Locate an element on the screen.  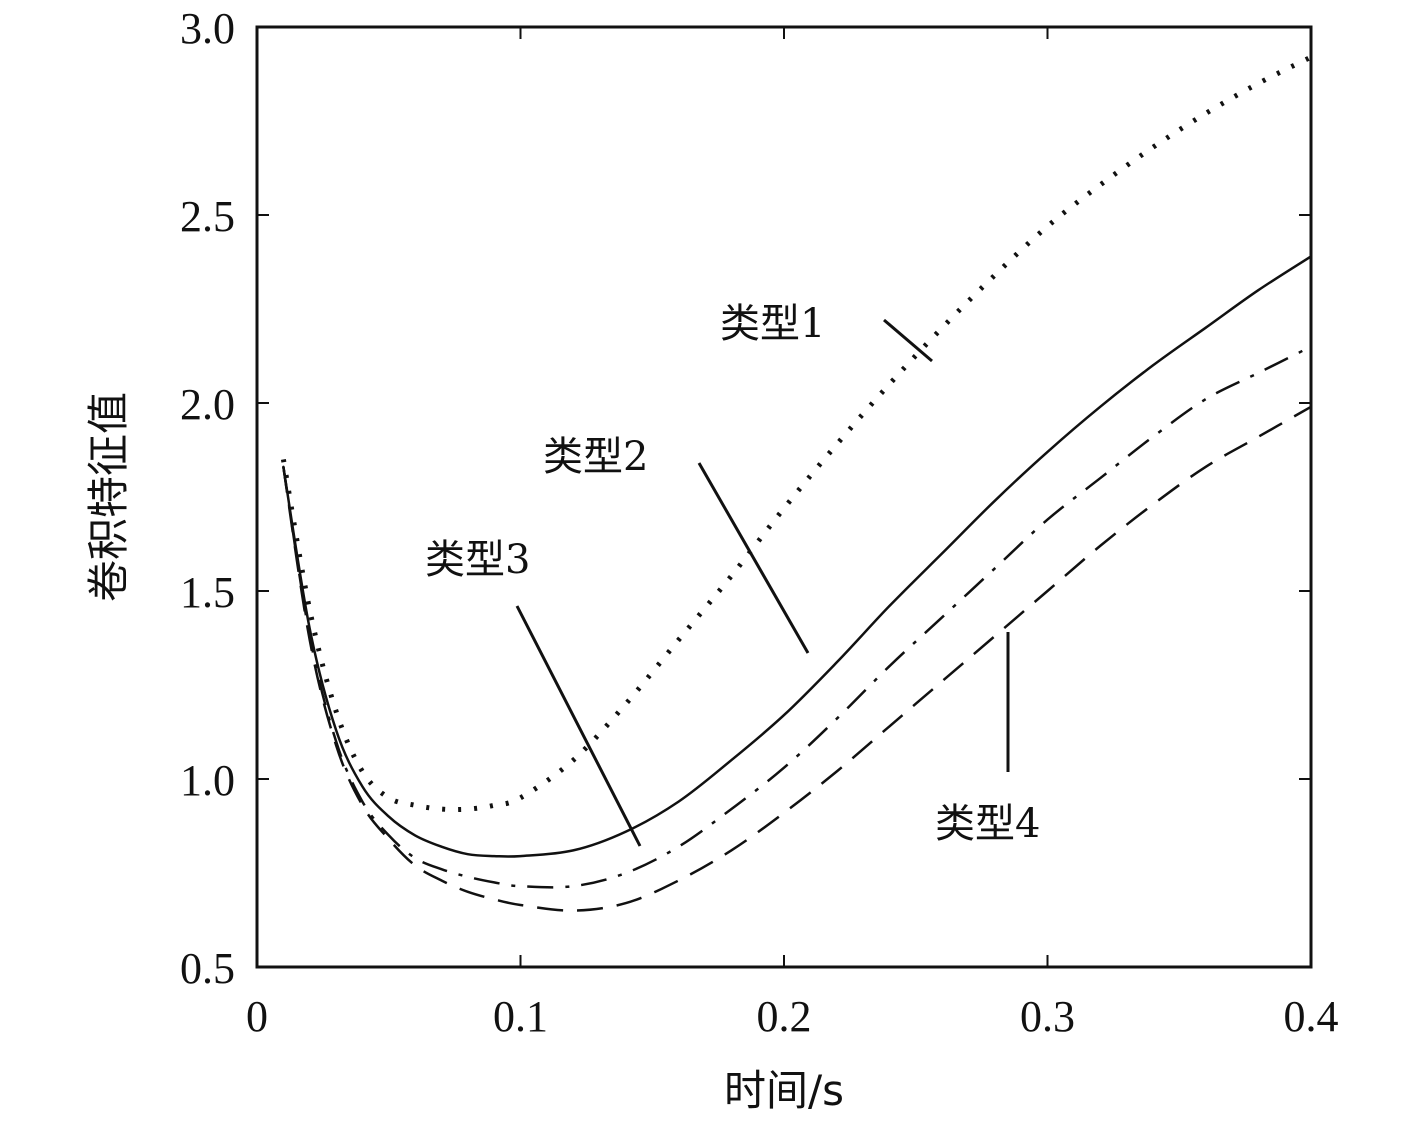
x-tick-label: 0.1 is located at coordinates (520, 1016).